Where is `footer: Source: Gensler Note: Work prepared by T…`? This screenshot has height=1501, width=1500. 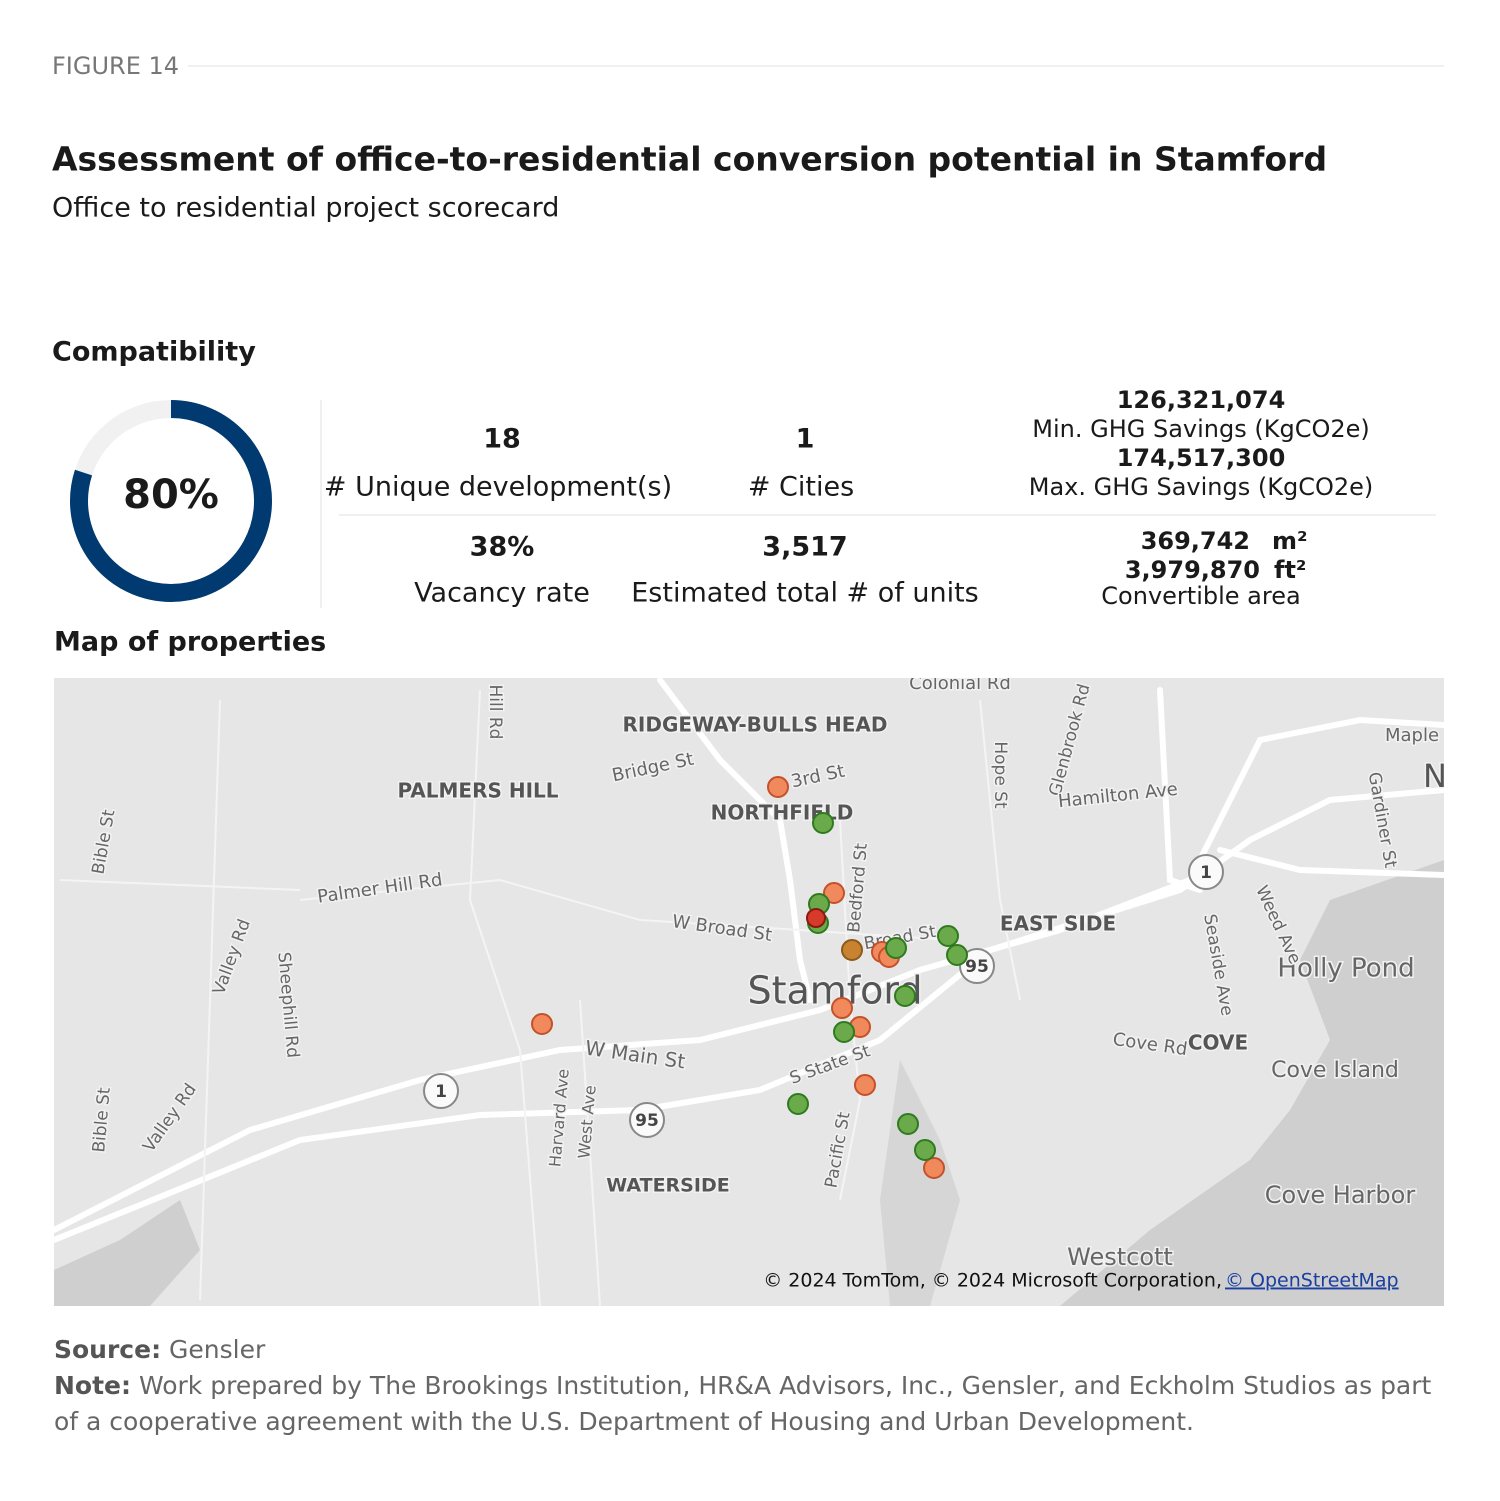 footer: Source: Gensler Note: Work prepared by T… is located at coordinates (750, 1386).